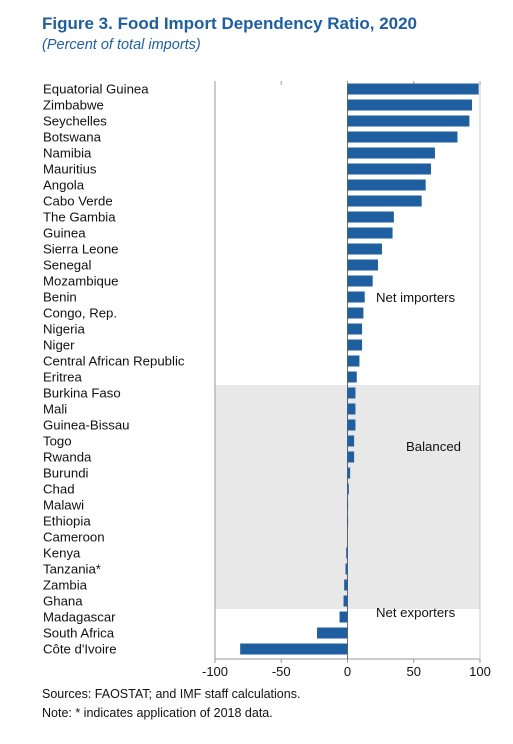 This screenshot has width=513, height=744. I want to click on category-label: Mozambique, so click(81, 281).